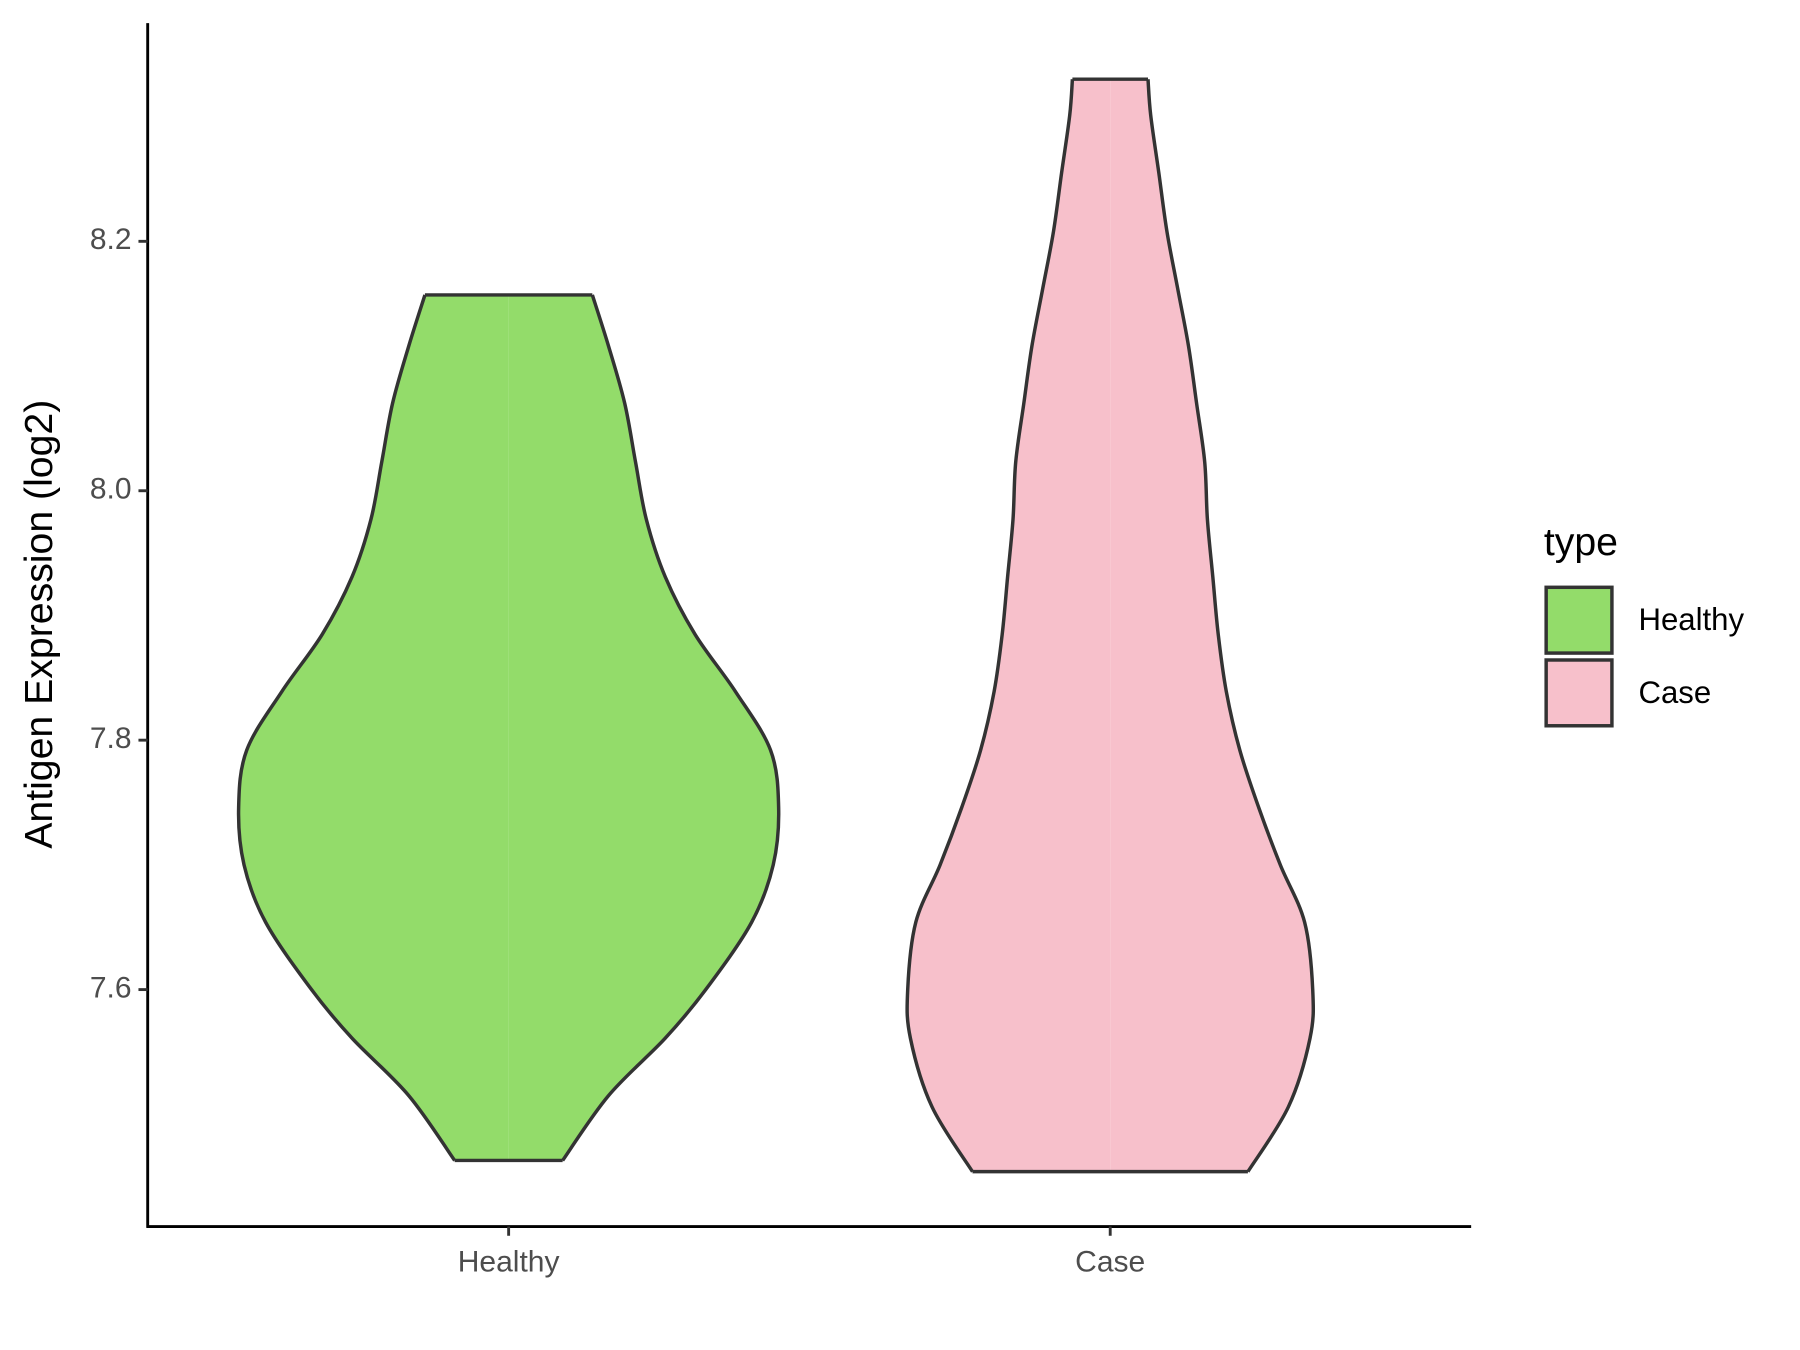 The image size is (1800, 1350). What do you see at coordinates (1581, 542) in the screenshot?
I see `legend-title: type` at bounding box center [1581, 542].